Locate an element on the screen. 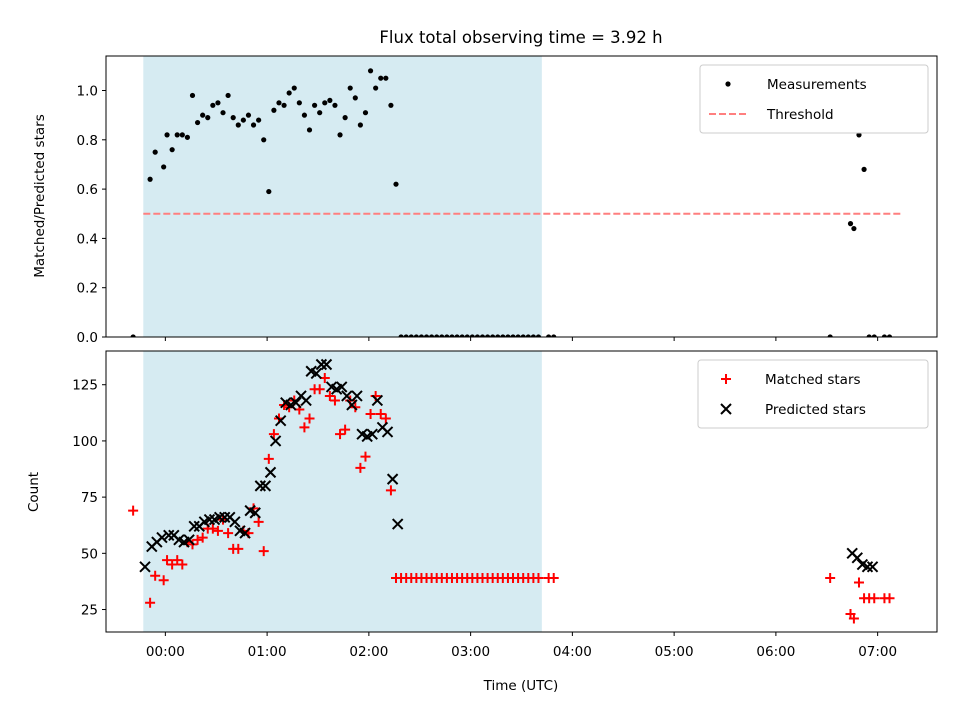 This screenshot has height=720, width=960. chart-title: Flux total observing time = 3.92 h is located at coordinates (520, 37).